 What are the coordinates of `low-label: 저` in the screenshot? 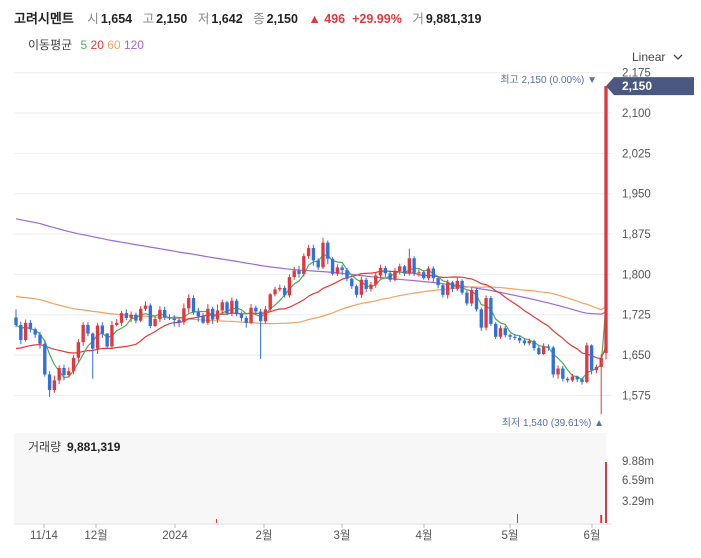 It's located at (203, 19).